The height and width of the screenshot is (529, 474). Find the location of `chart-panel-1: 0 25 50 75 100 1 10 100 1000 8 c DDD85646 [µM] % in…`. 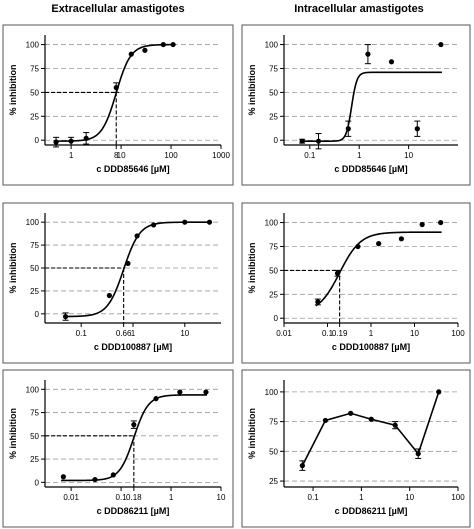

chart-panel-1: 0 25 50 75 100 1 10 100 1000 8 c DDD85646 [µM] % in… is located at coordinates (118, 105).